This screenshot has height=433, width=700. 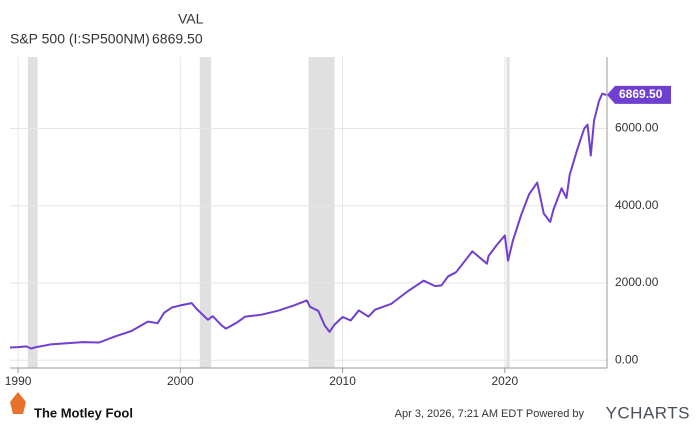 I want to click on brand: YCHARTS, so click(x=648, y=412).